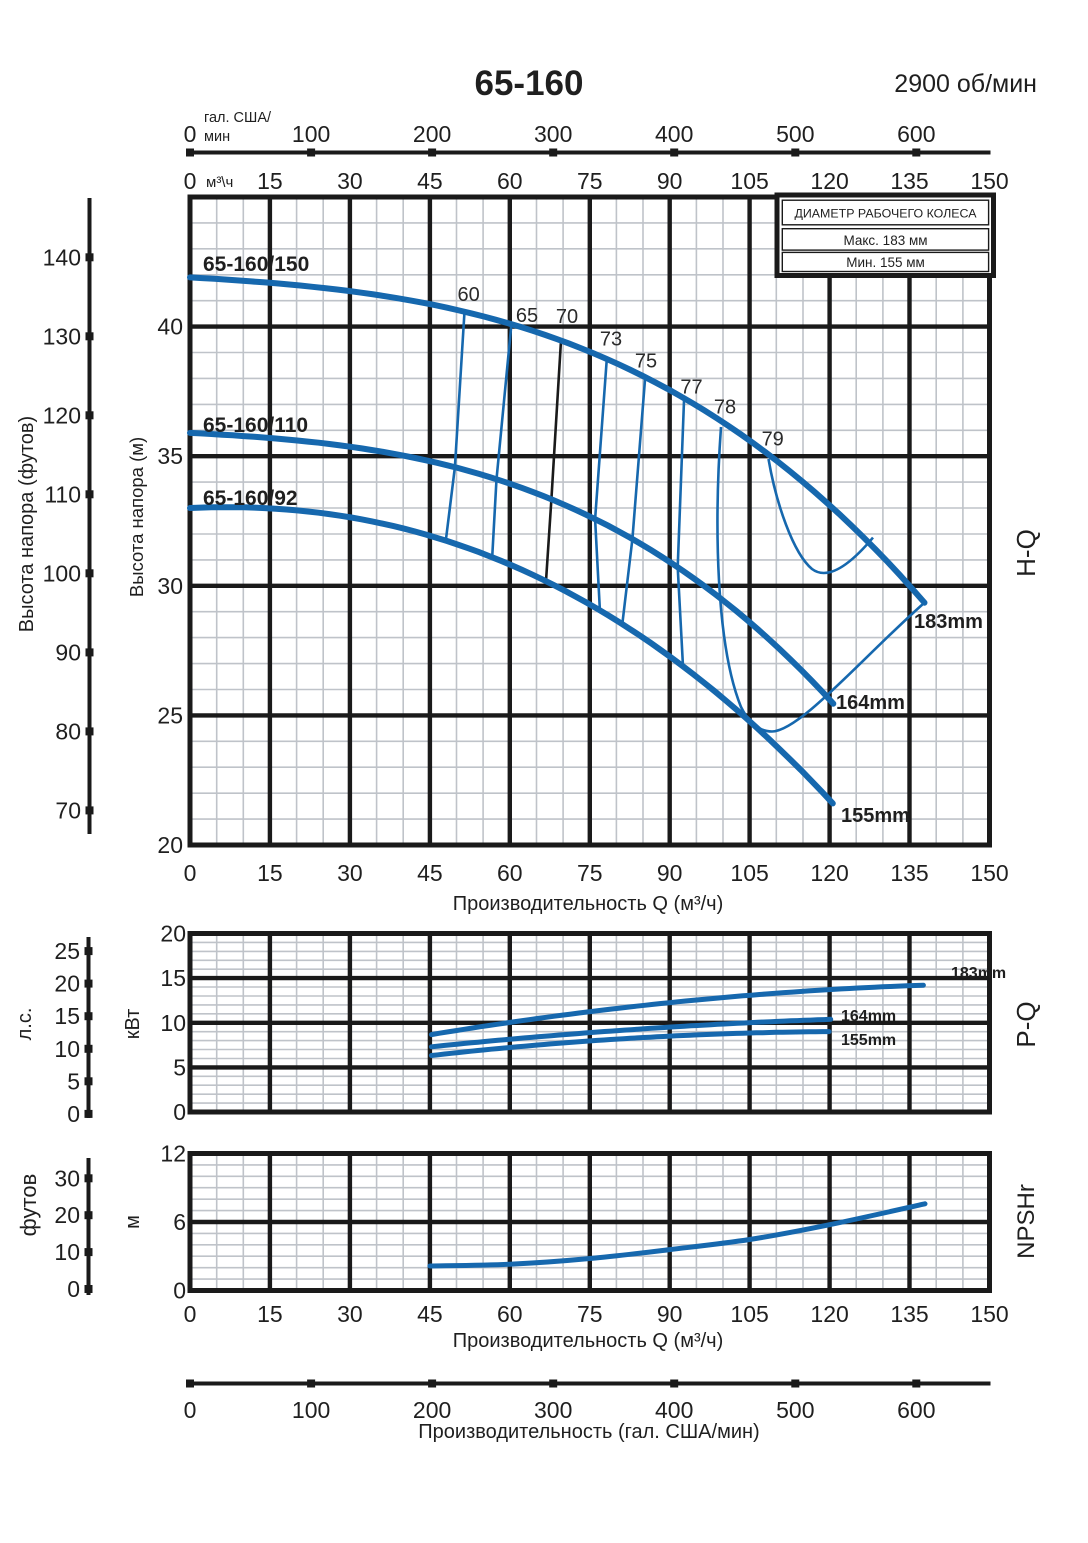 The width and height of the screenshot is (1088, 1543). What do you see at coordinates (868, 1016) in the screenshot?
I see `svg-text: 164mm` at bounding box center [868, 1016].